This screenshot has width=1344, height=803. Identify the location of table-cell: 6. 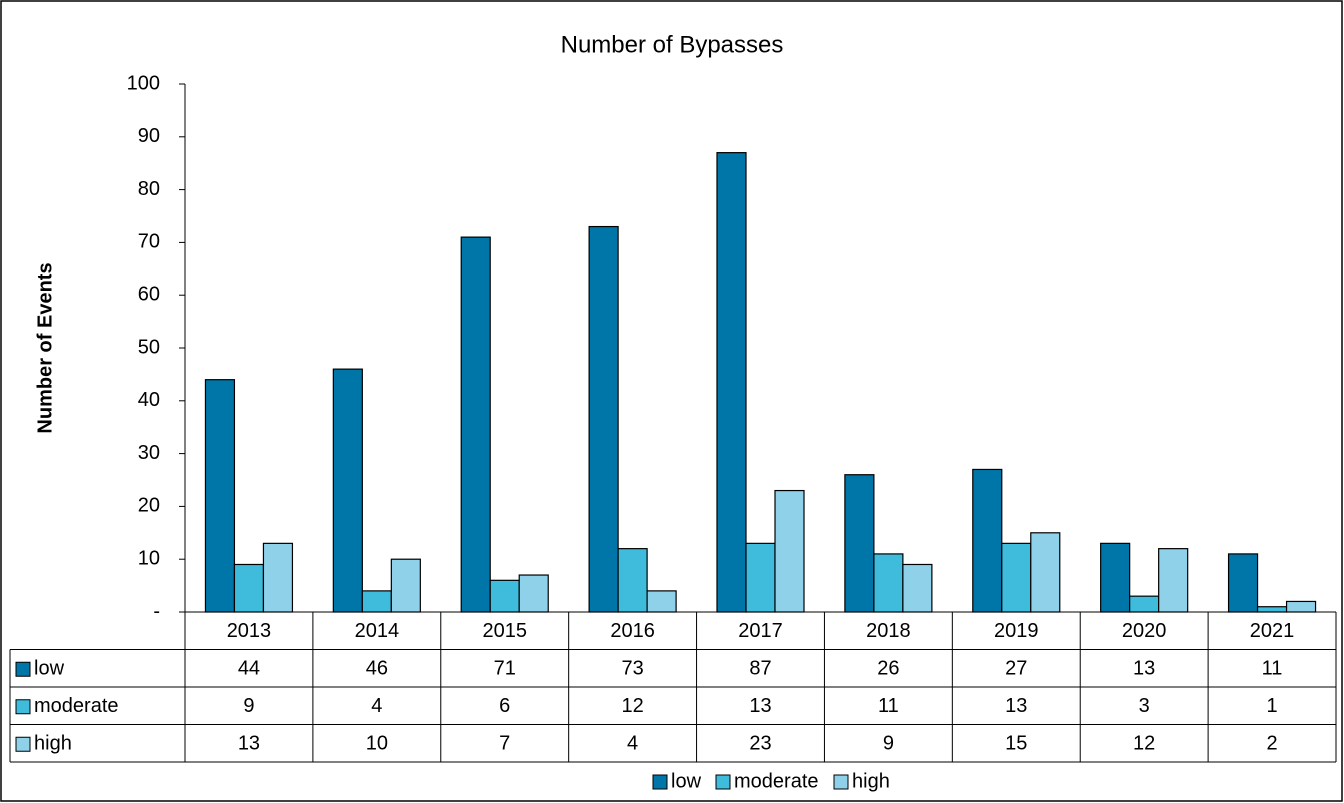
(504, 706).